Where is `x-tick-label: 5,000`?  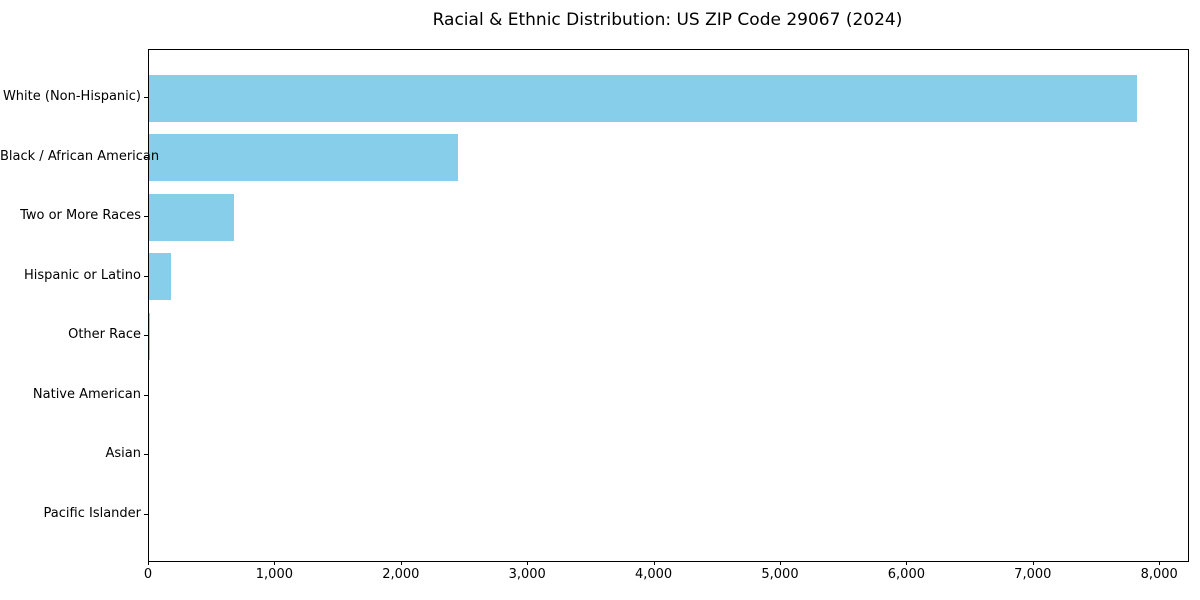 x-tick-label: 5,000 is located at coordinates (780, 574).